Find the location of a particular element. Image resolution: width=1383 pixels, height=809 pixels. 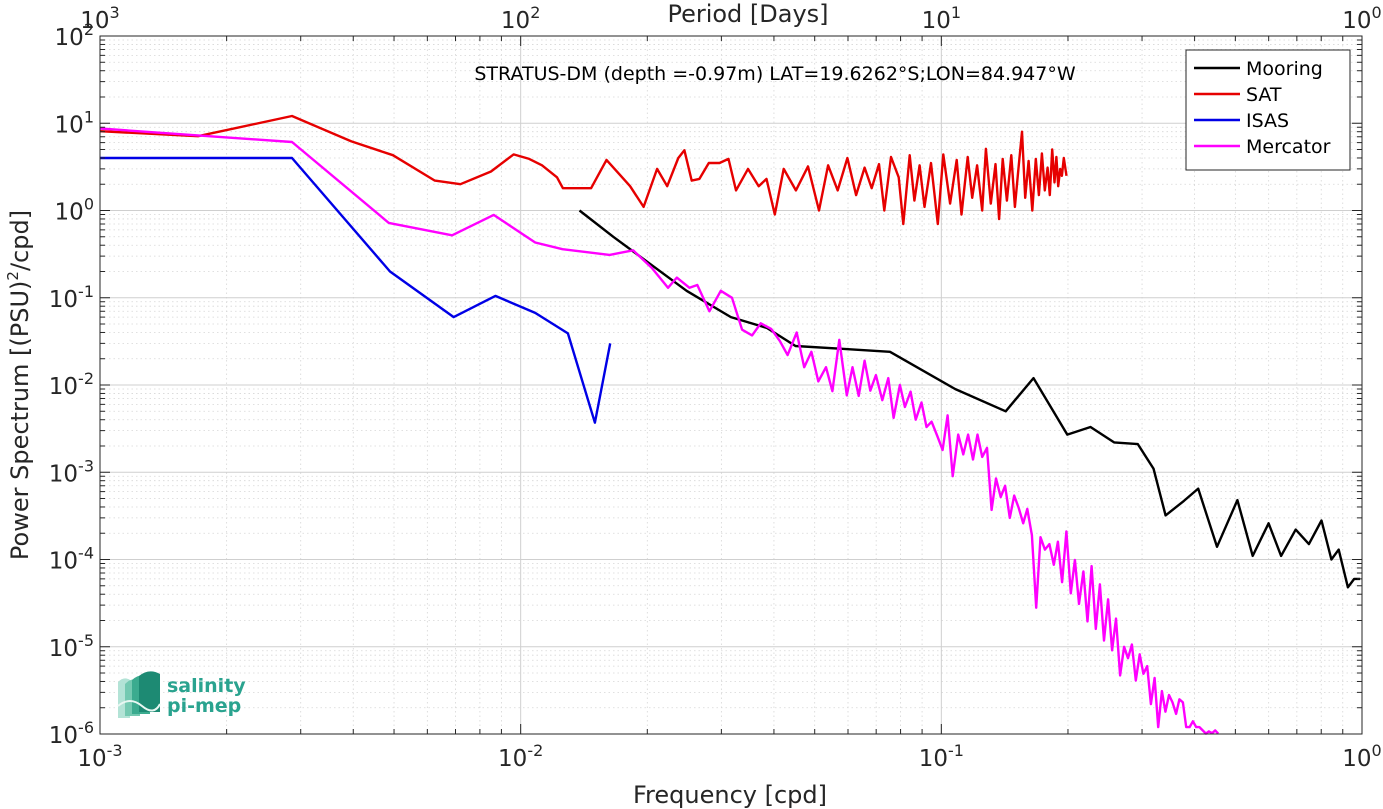

y-tick-label: 10⁻⁵ is located at coordinates (71, 646).